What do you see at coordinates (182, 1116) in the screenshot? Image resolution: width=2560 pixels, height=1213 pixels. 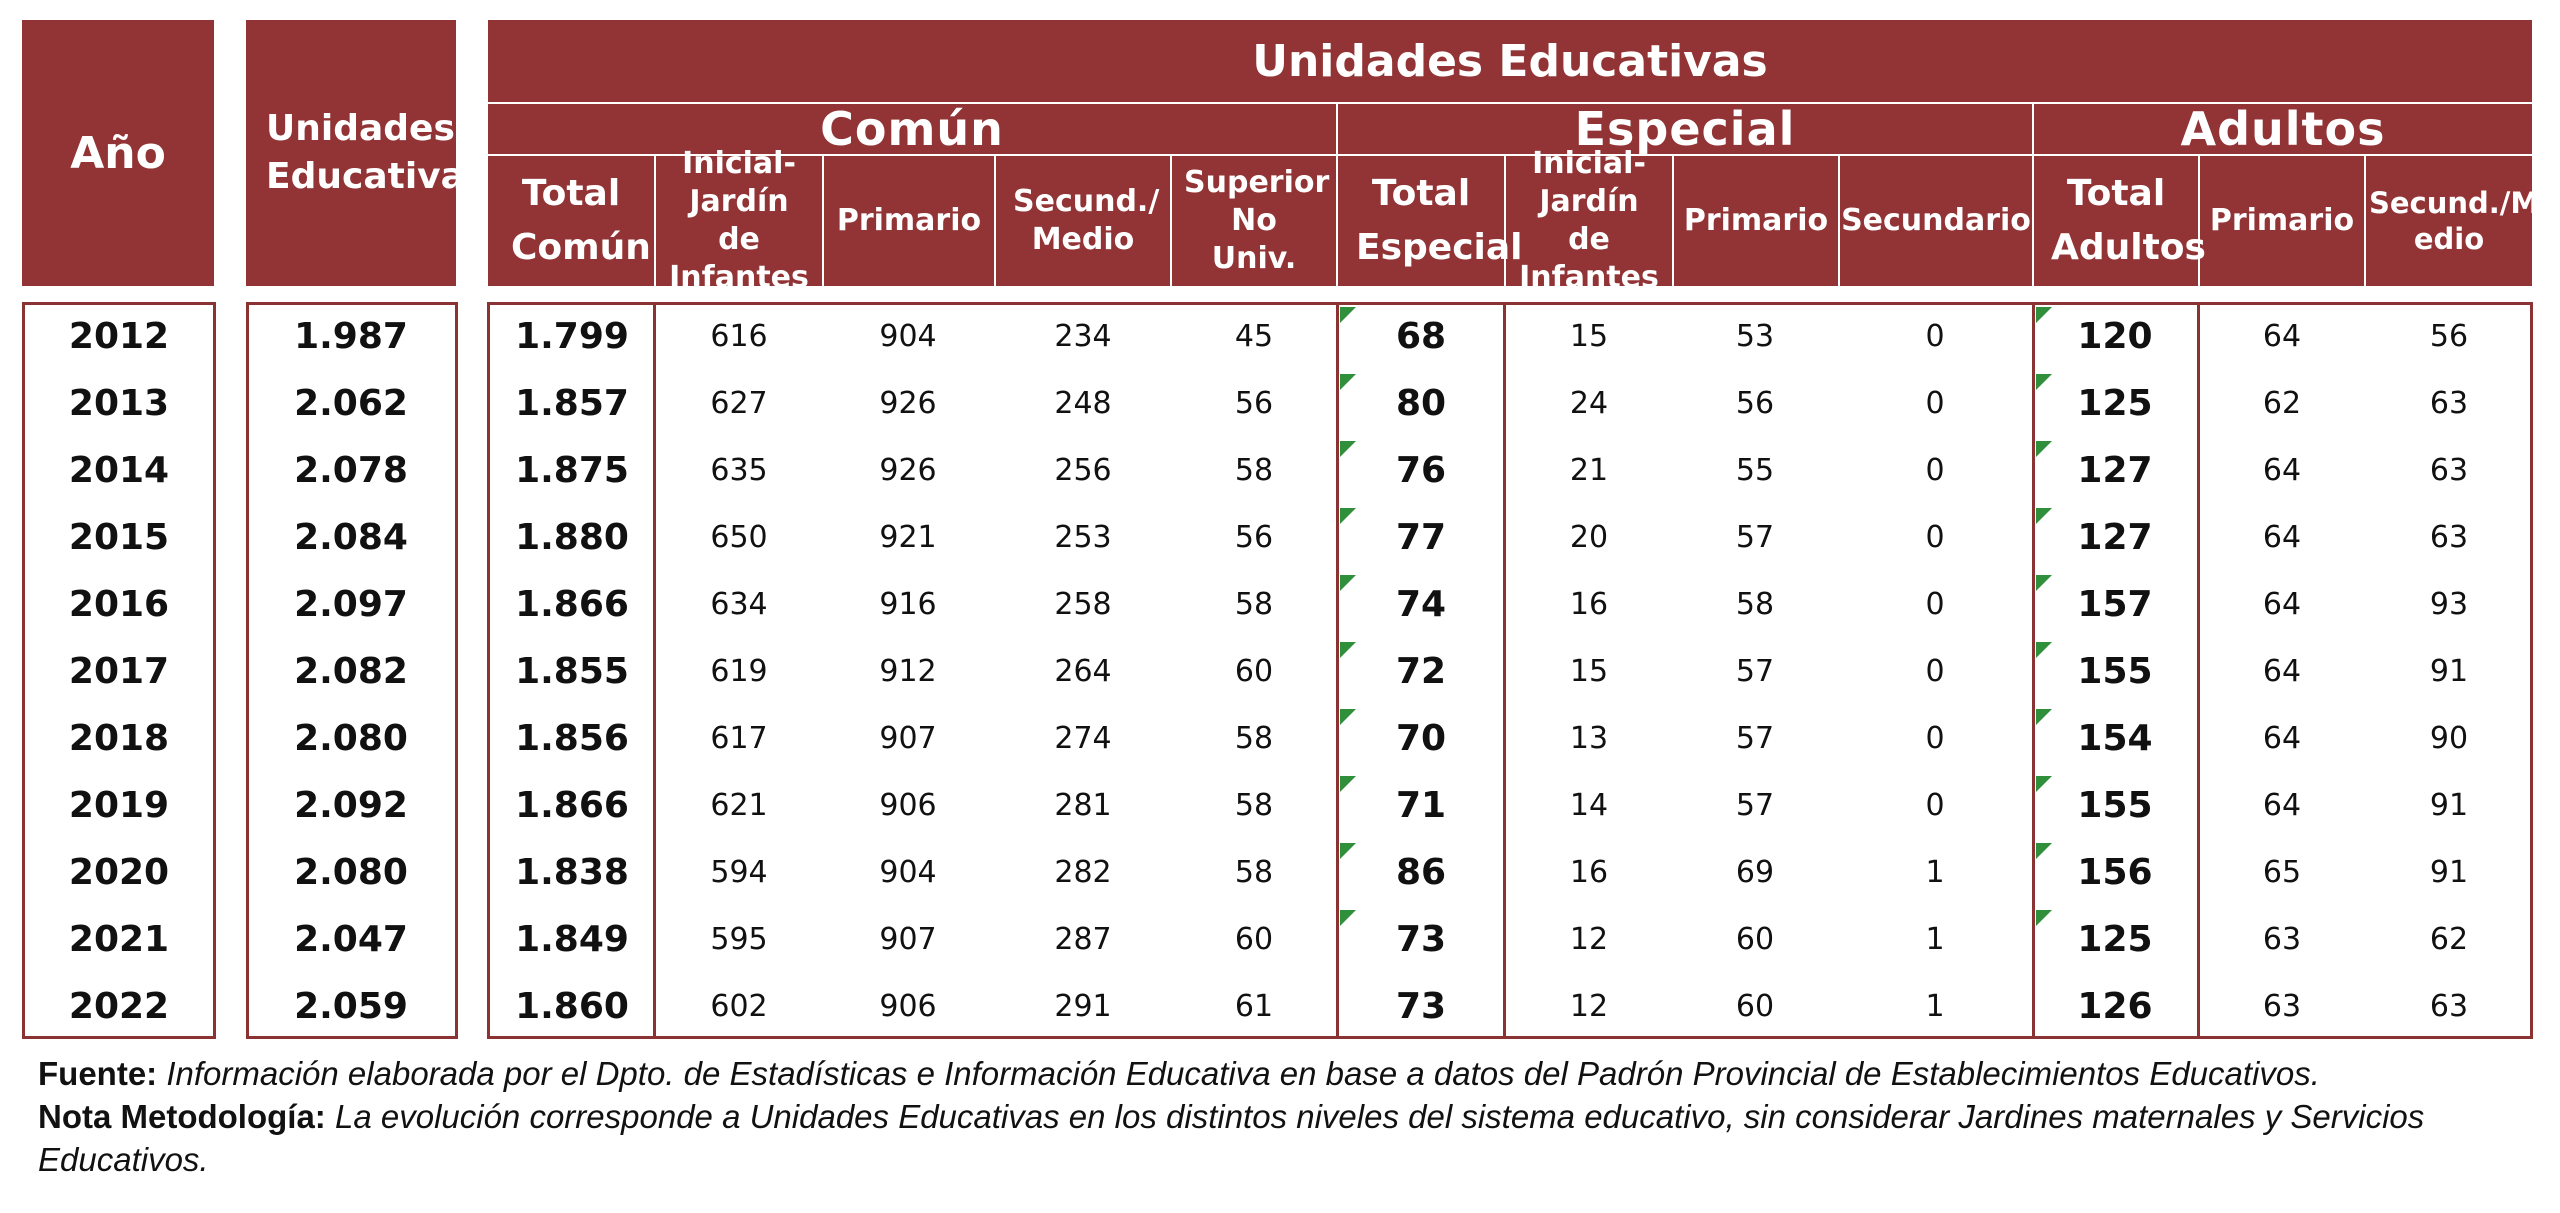 I see `methodology-label: Nota Metodología:` at bounding box center [182, 1116].